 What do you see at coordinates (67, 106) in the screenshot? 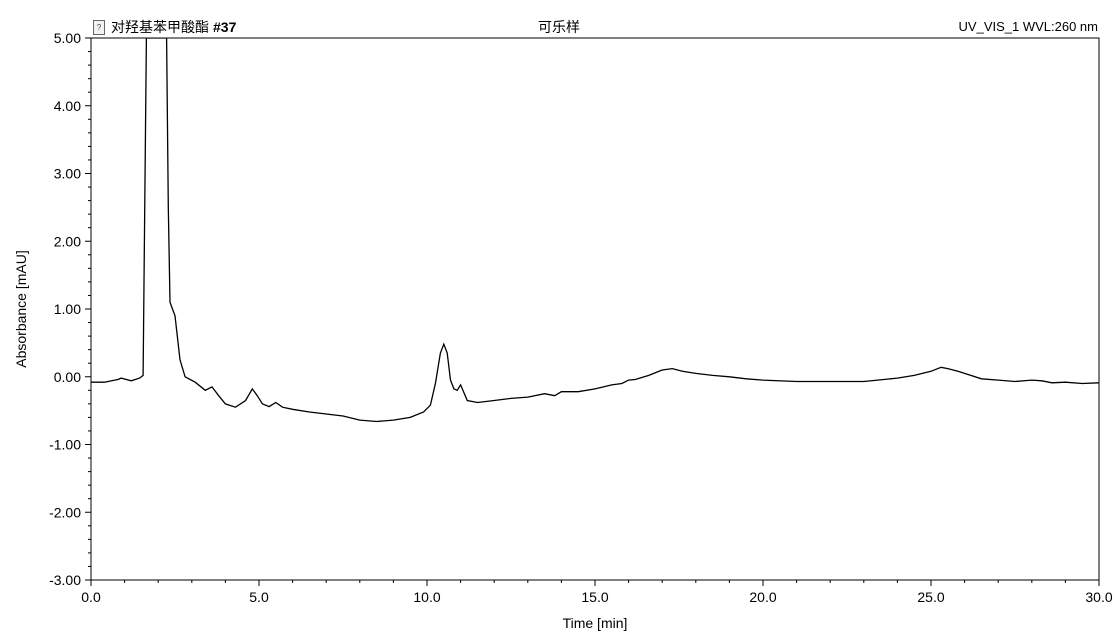
I see `y-tick-label: 4.00` at bounding box center [67, 106].